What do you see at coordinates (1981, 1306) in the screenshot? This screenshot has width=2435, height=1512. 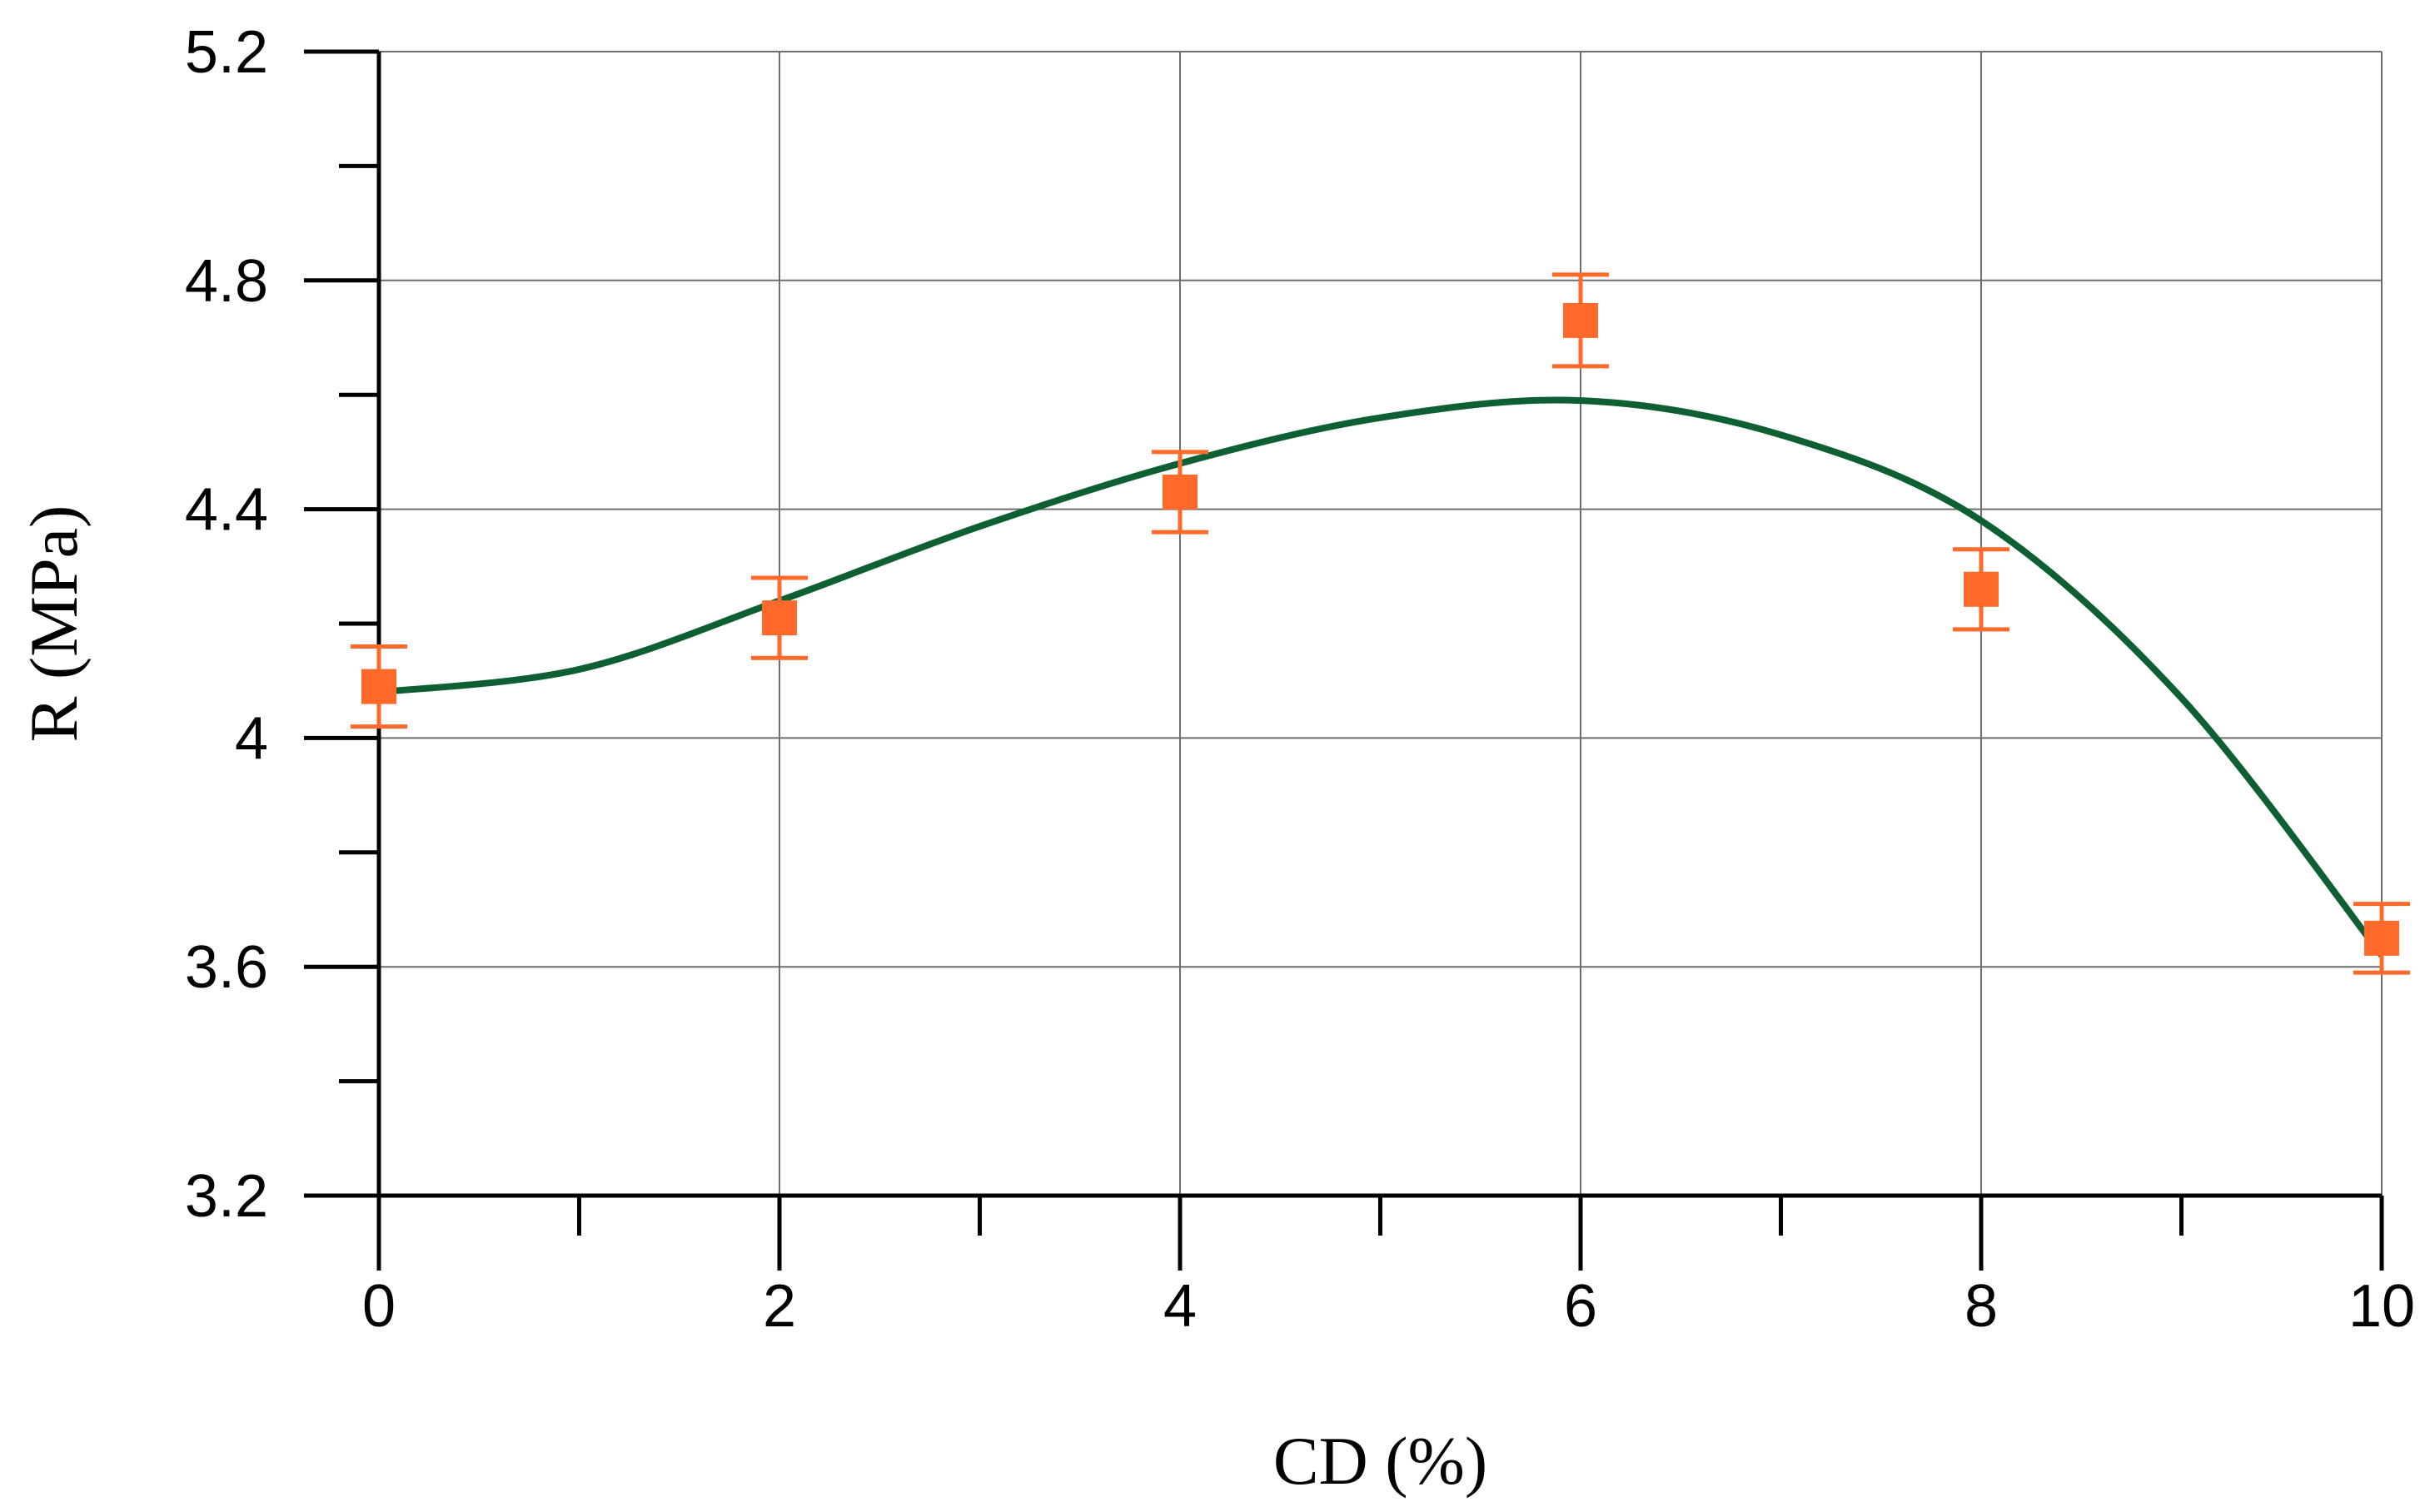 I see `x-tick-label: 8` at bounding box center [1981, 1306].